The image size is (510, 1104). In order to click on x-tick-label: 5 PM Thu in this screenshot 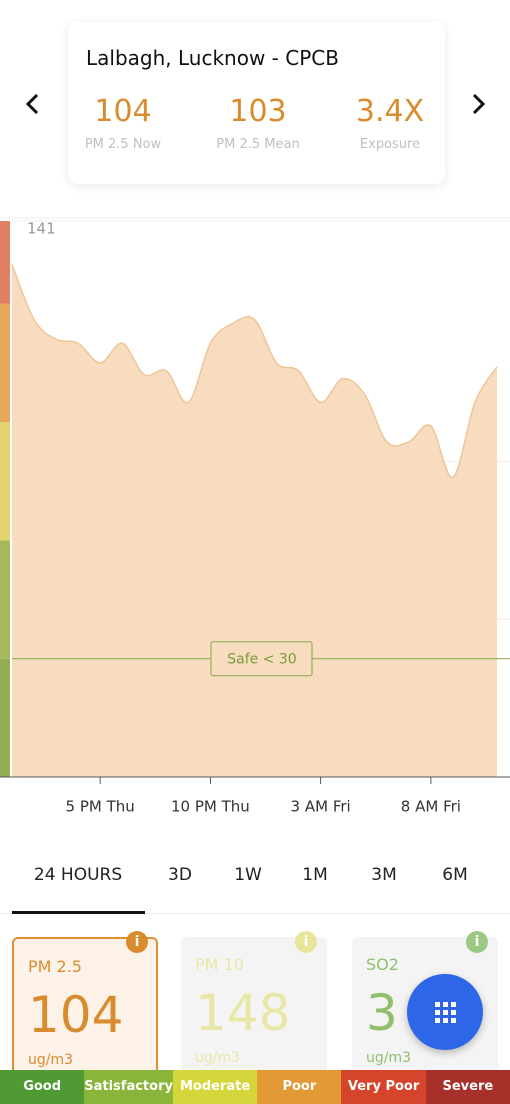, I will do `click(100, 807)`.